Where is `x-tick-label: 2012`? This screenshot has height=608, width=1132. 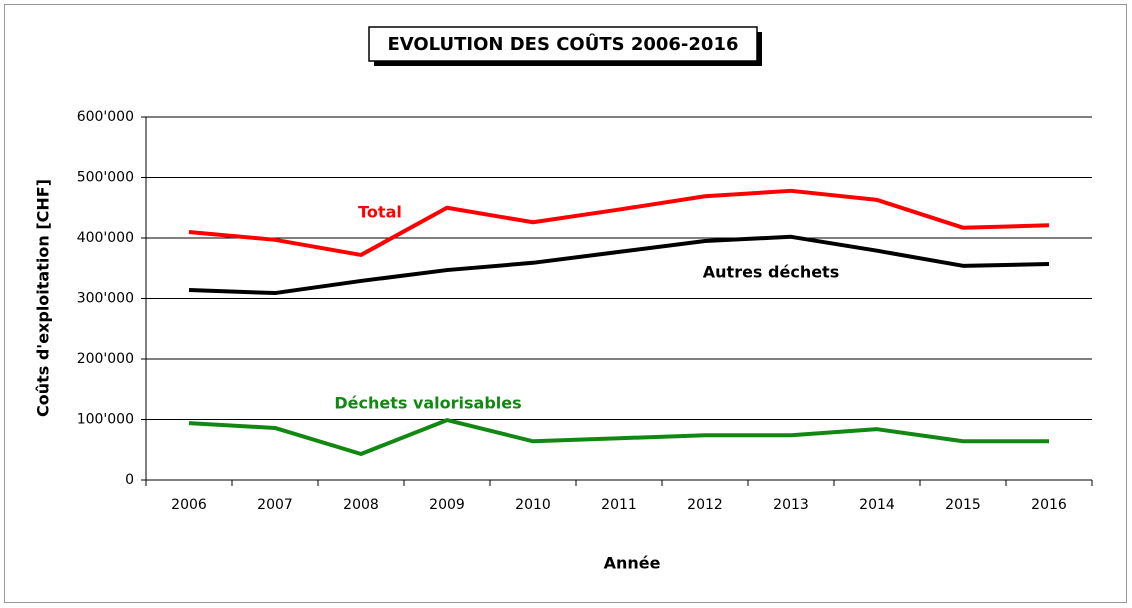 x-tick-label: 2012 is located at coordinates (705, 505).